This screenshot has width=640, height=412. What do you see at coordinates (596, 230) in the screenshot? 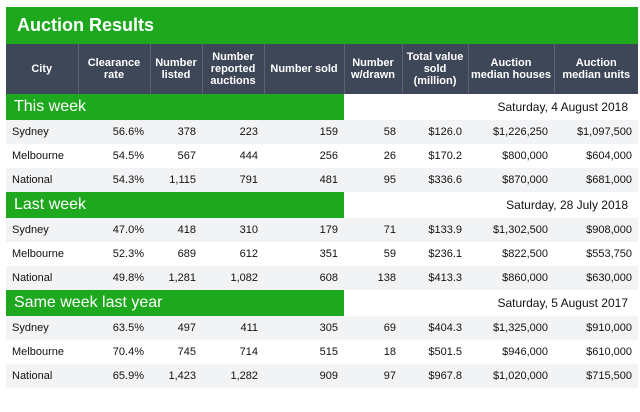
I see `value-cell: $908,000` at bounding box center [596, 230].